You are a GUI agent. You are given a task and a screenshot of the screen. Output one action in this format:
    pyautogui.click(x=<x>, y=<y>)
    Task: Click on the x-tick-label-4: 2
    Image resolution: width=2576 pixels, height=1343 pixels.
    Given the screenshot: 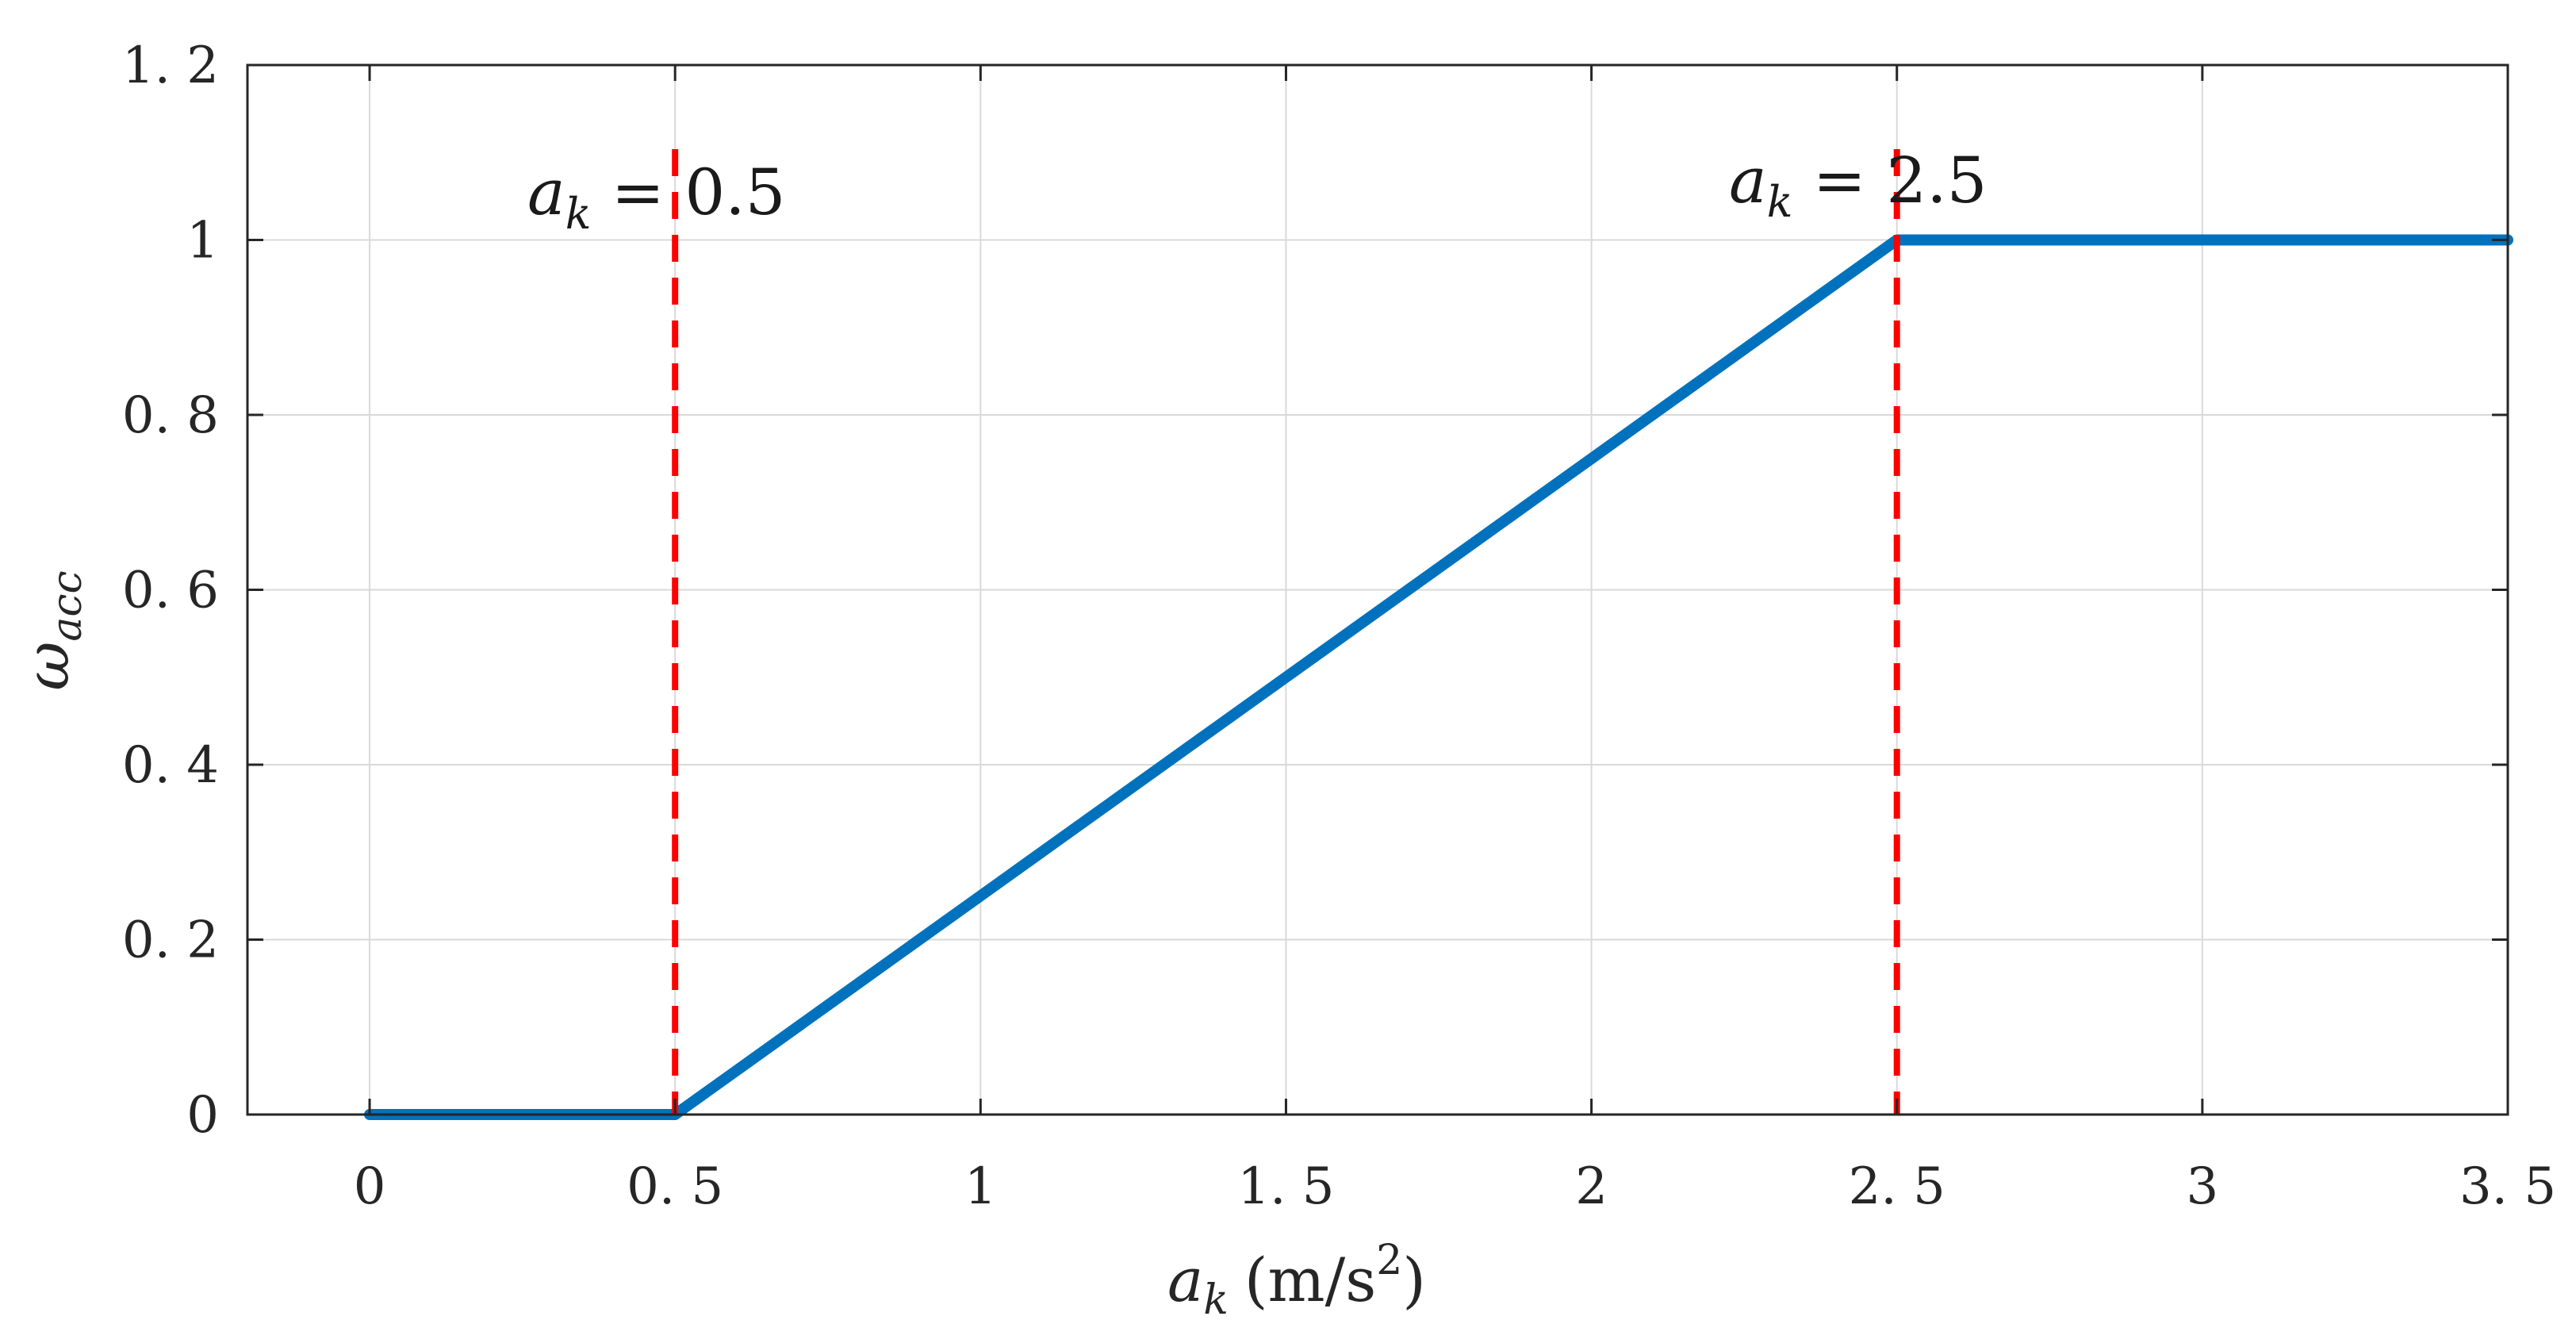 What is the action you would take?
    pyautogui.click(x=1591, y=1186)
    